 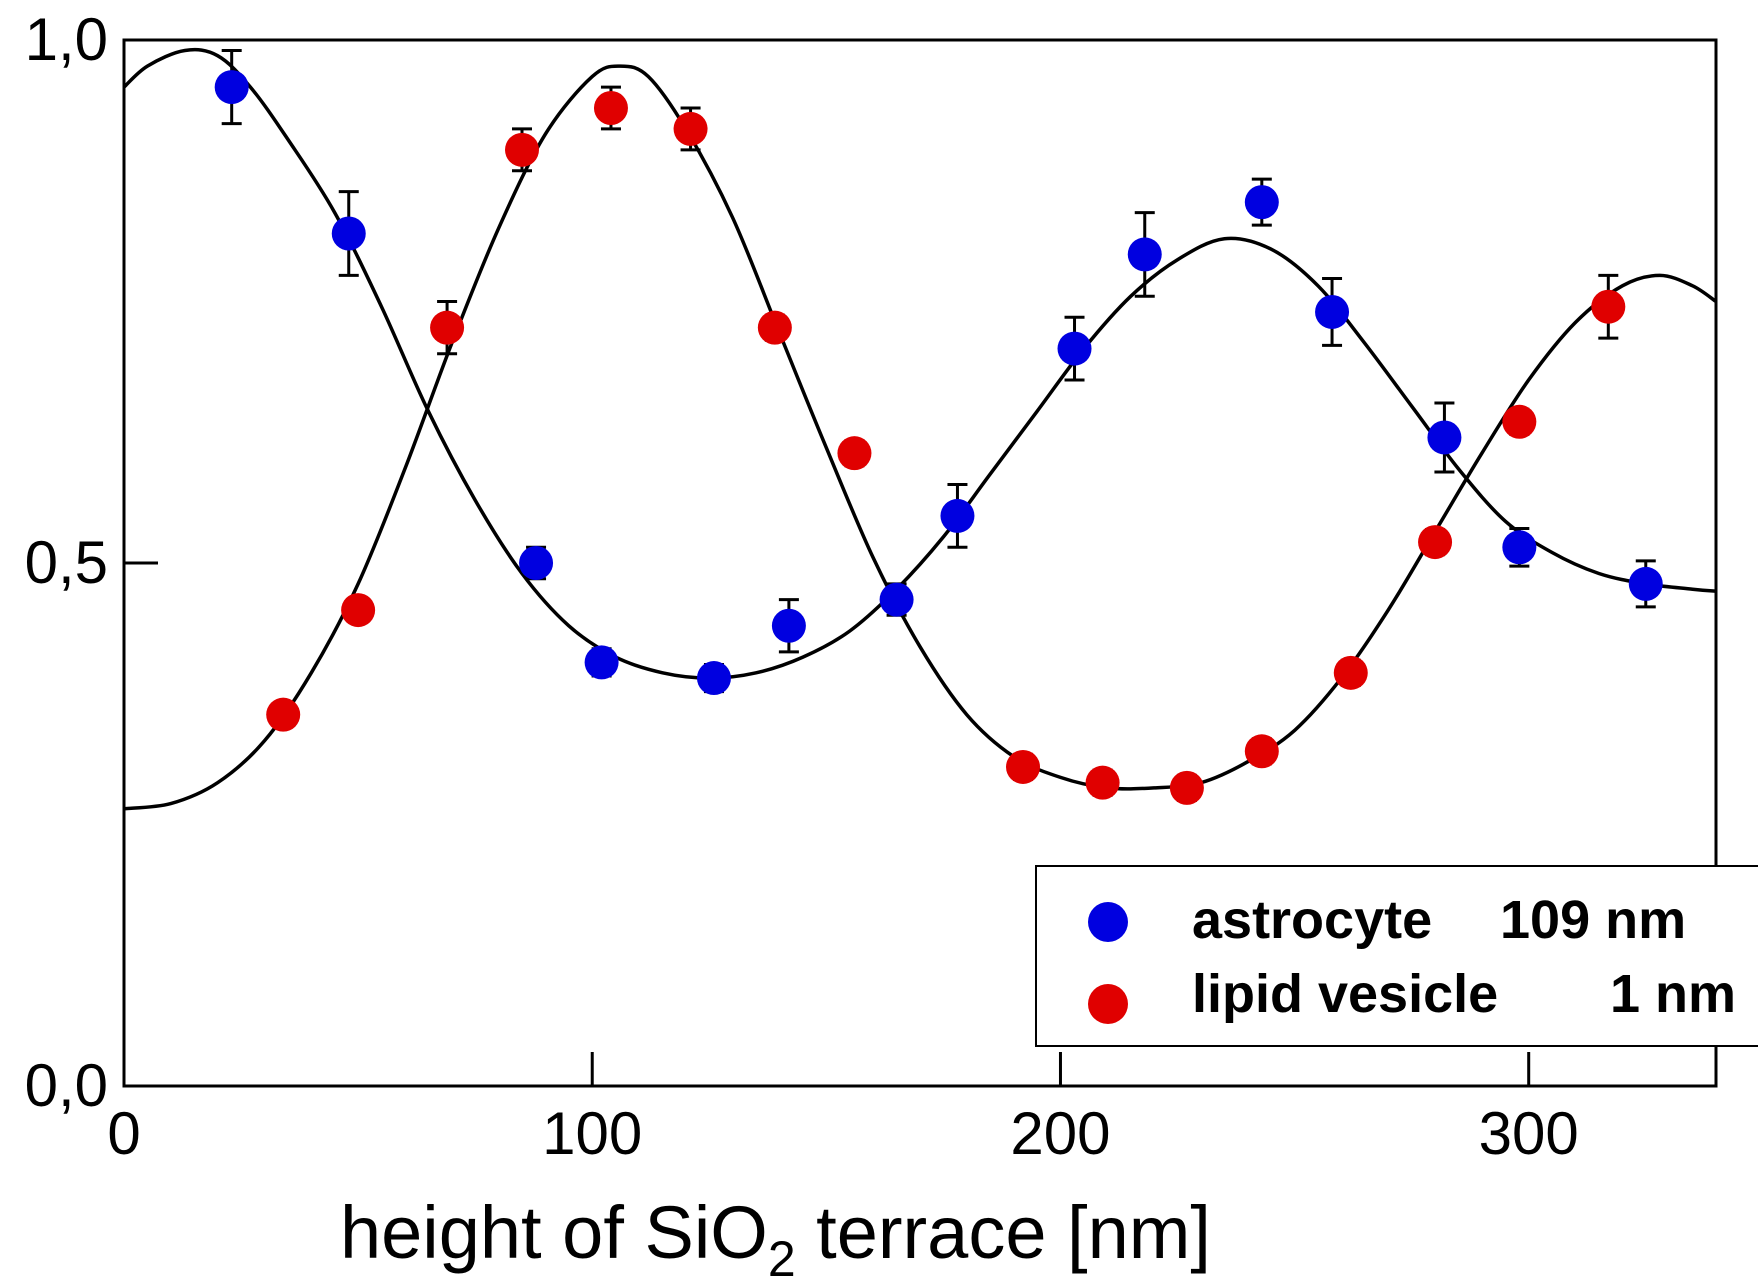 I want to click on legend-box, so click(x=1396, y=956).